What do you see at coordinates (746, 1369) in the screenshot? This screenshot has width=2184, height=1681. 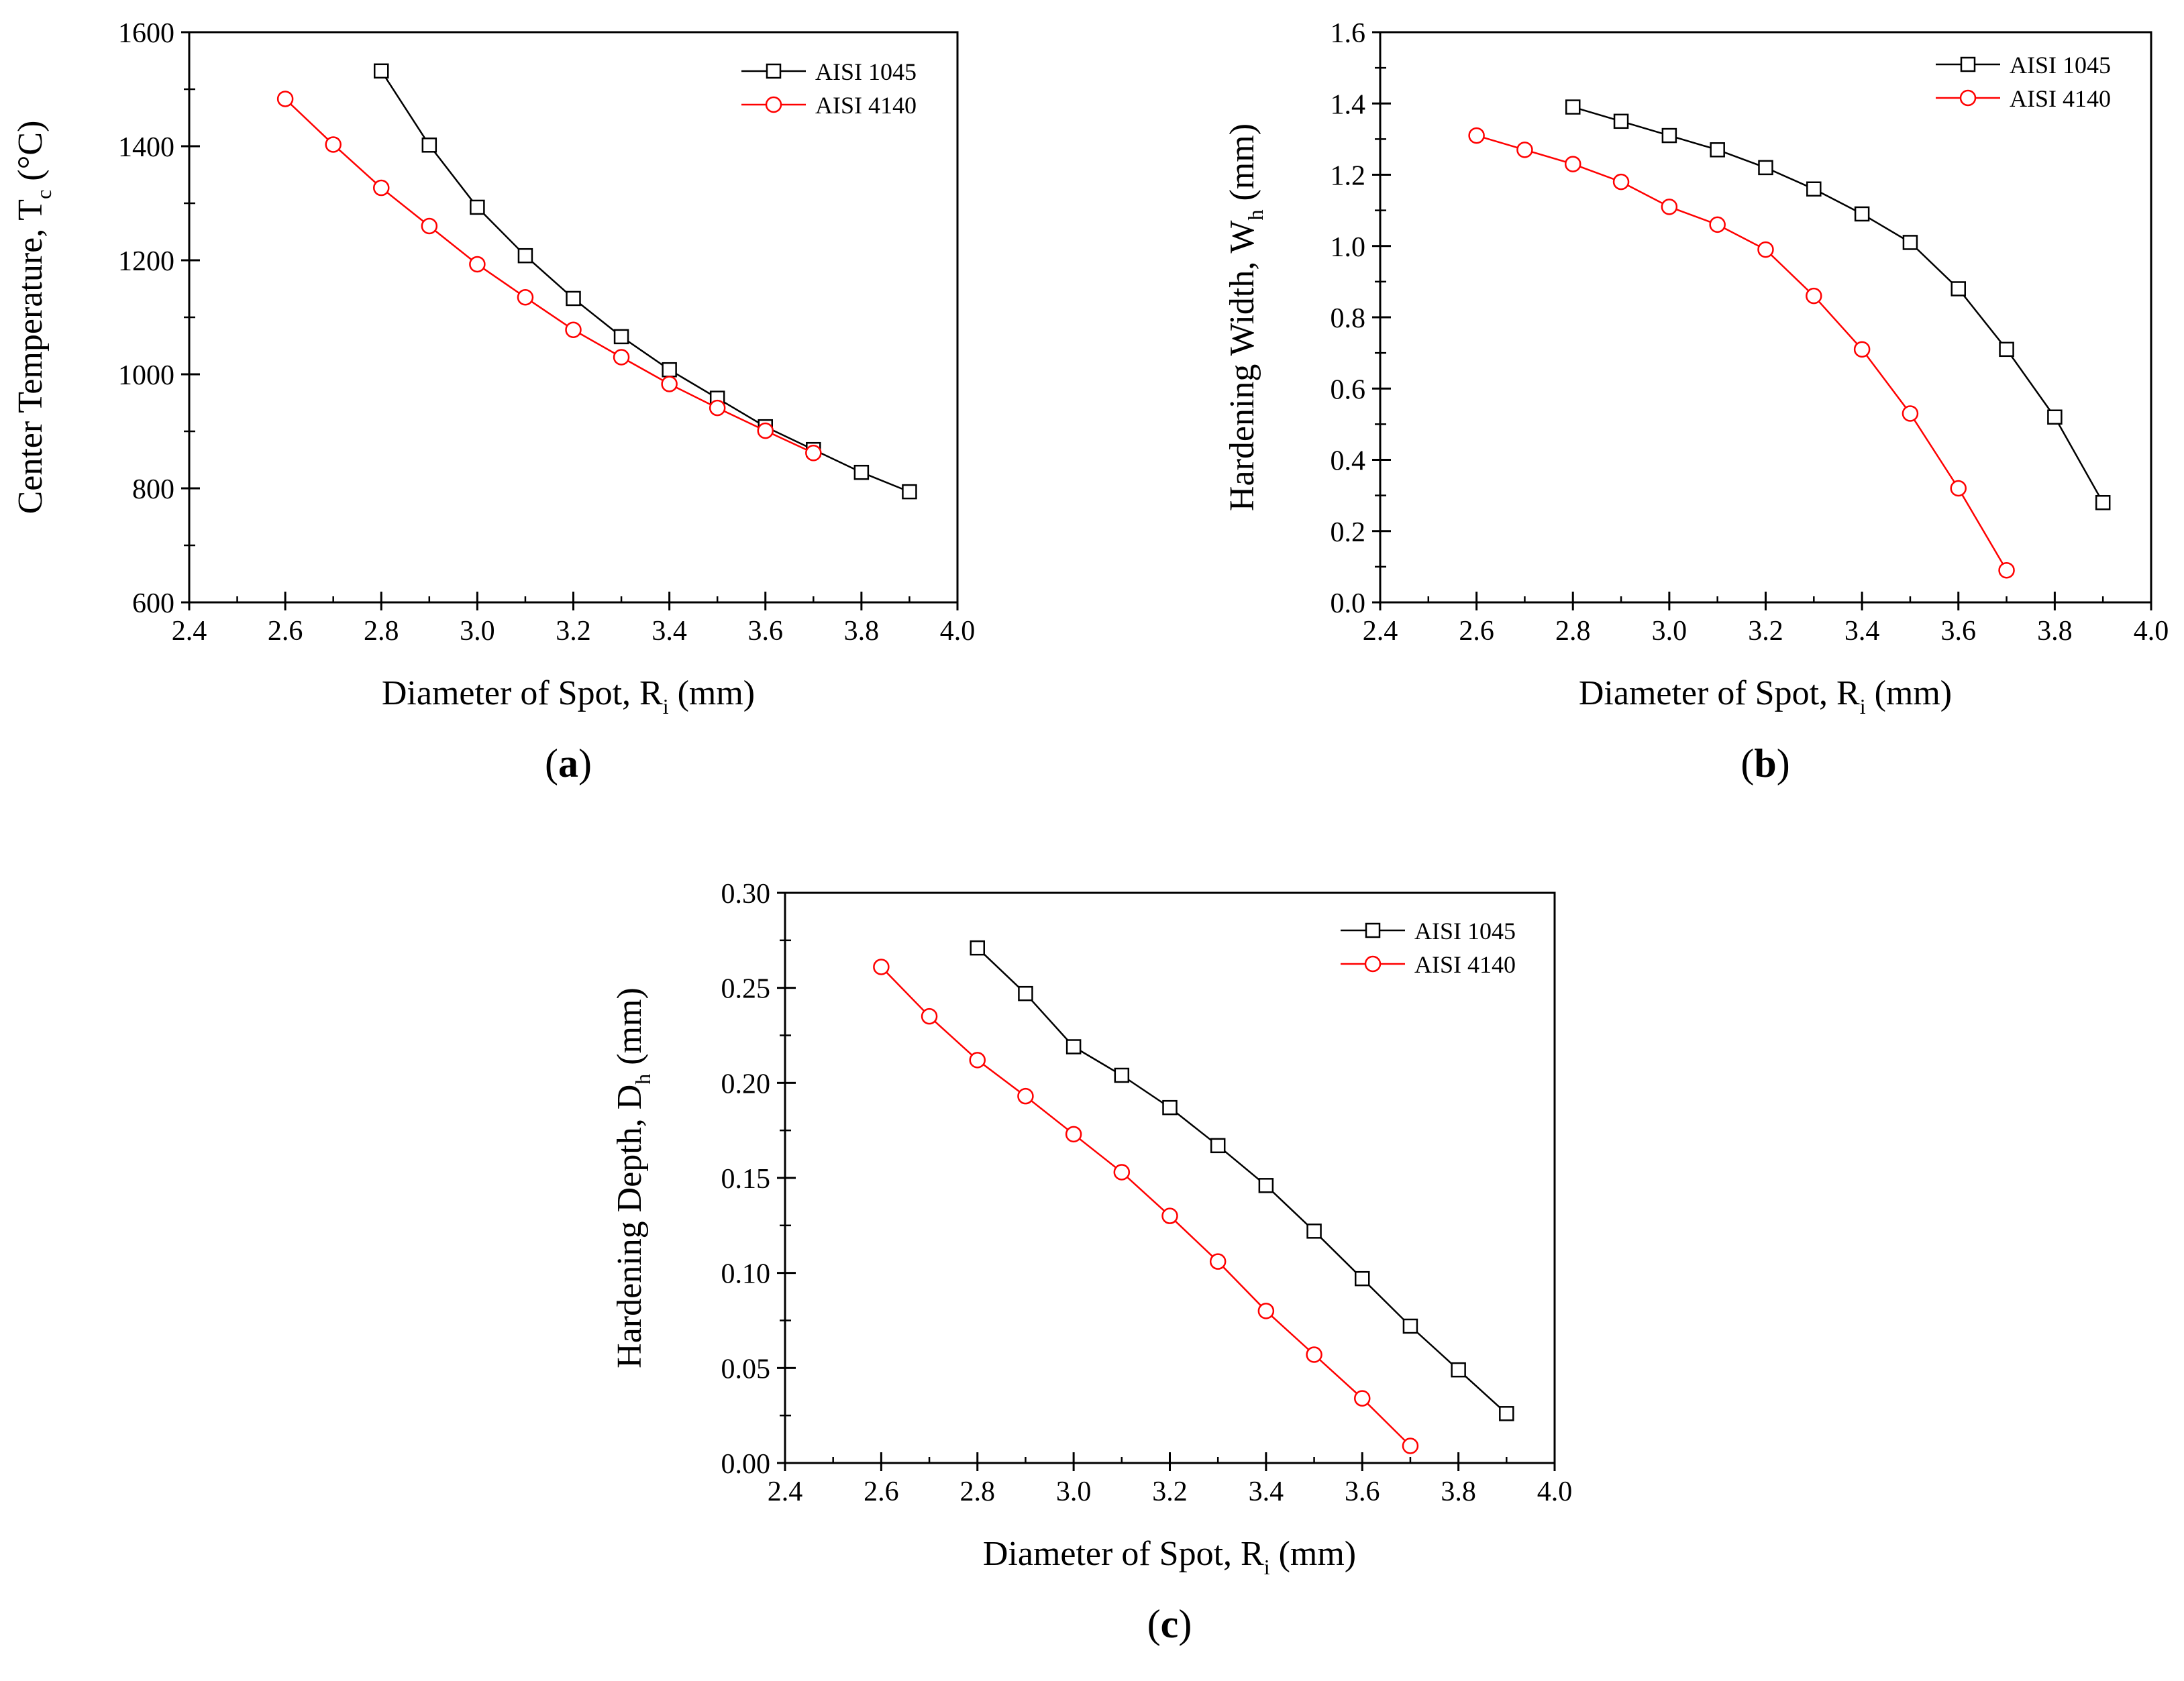 I see `y-tick-label: 0.05` at bounding box center [746, 1369].